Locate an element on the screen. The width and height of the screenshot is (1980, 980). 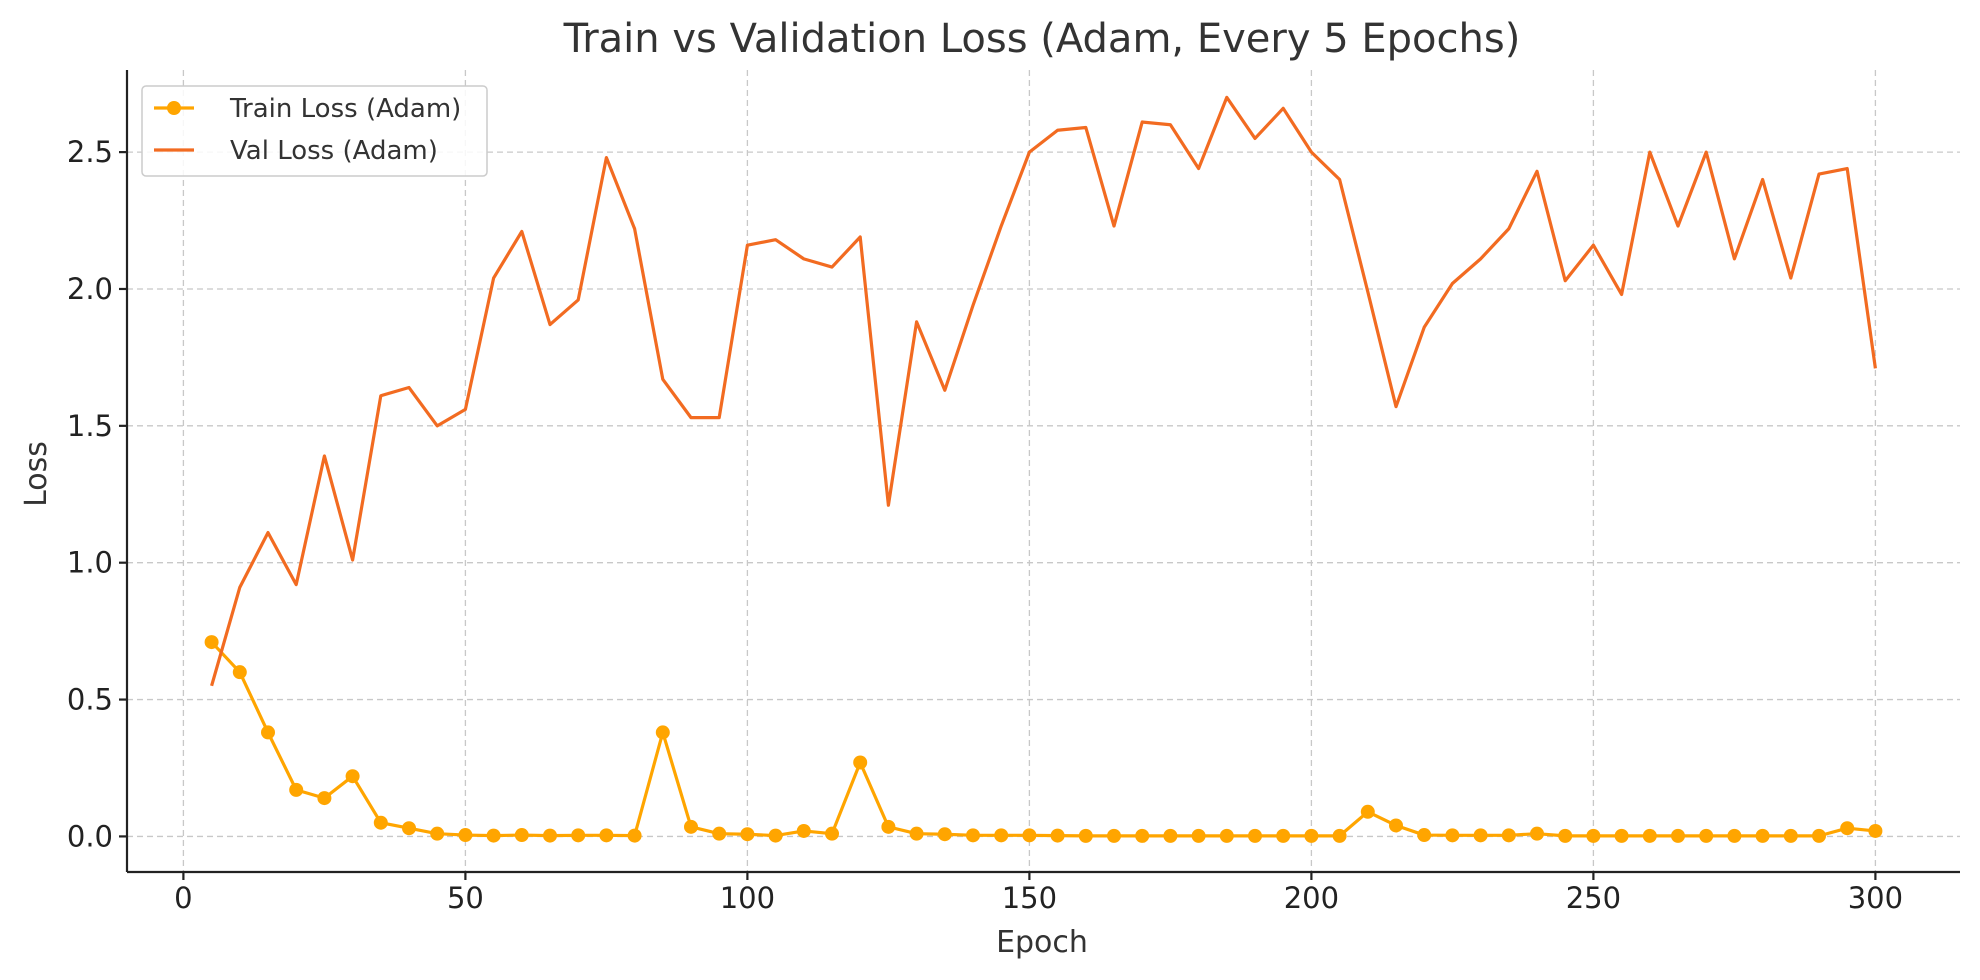
legend-marker is located at coordinates (174, 108).